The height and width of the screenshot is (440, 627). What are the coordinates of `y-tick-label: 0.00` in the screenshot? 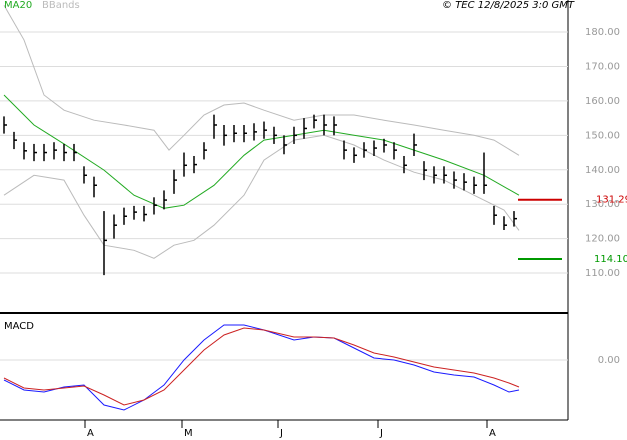 It's located at (609, 360).